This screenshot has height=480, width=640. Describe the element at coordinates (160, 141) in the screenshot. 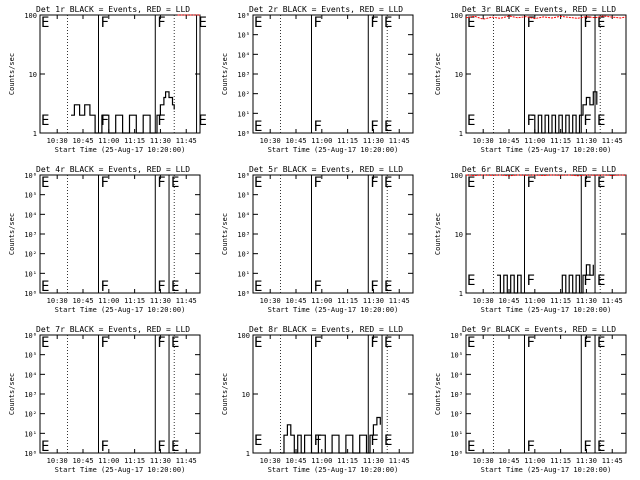

I see `x-tick-label: 11:30` at that location.